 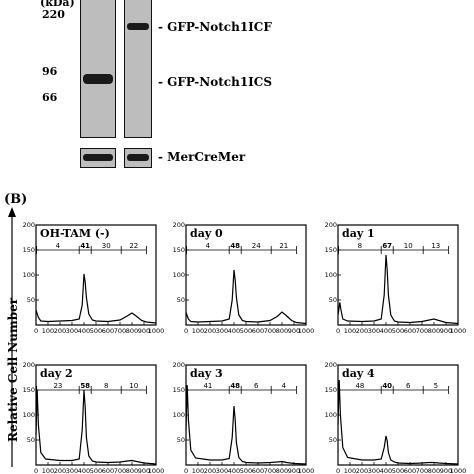 I want to click on band-label-ics: - GFP-Notch1ICS, so click(x=215, y=82).